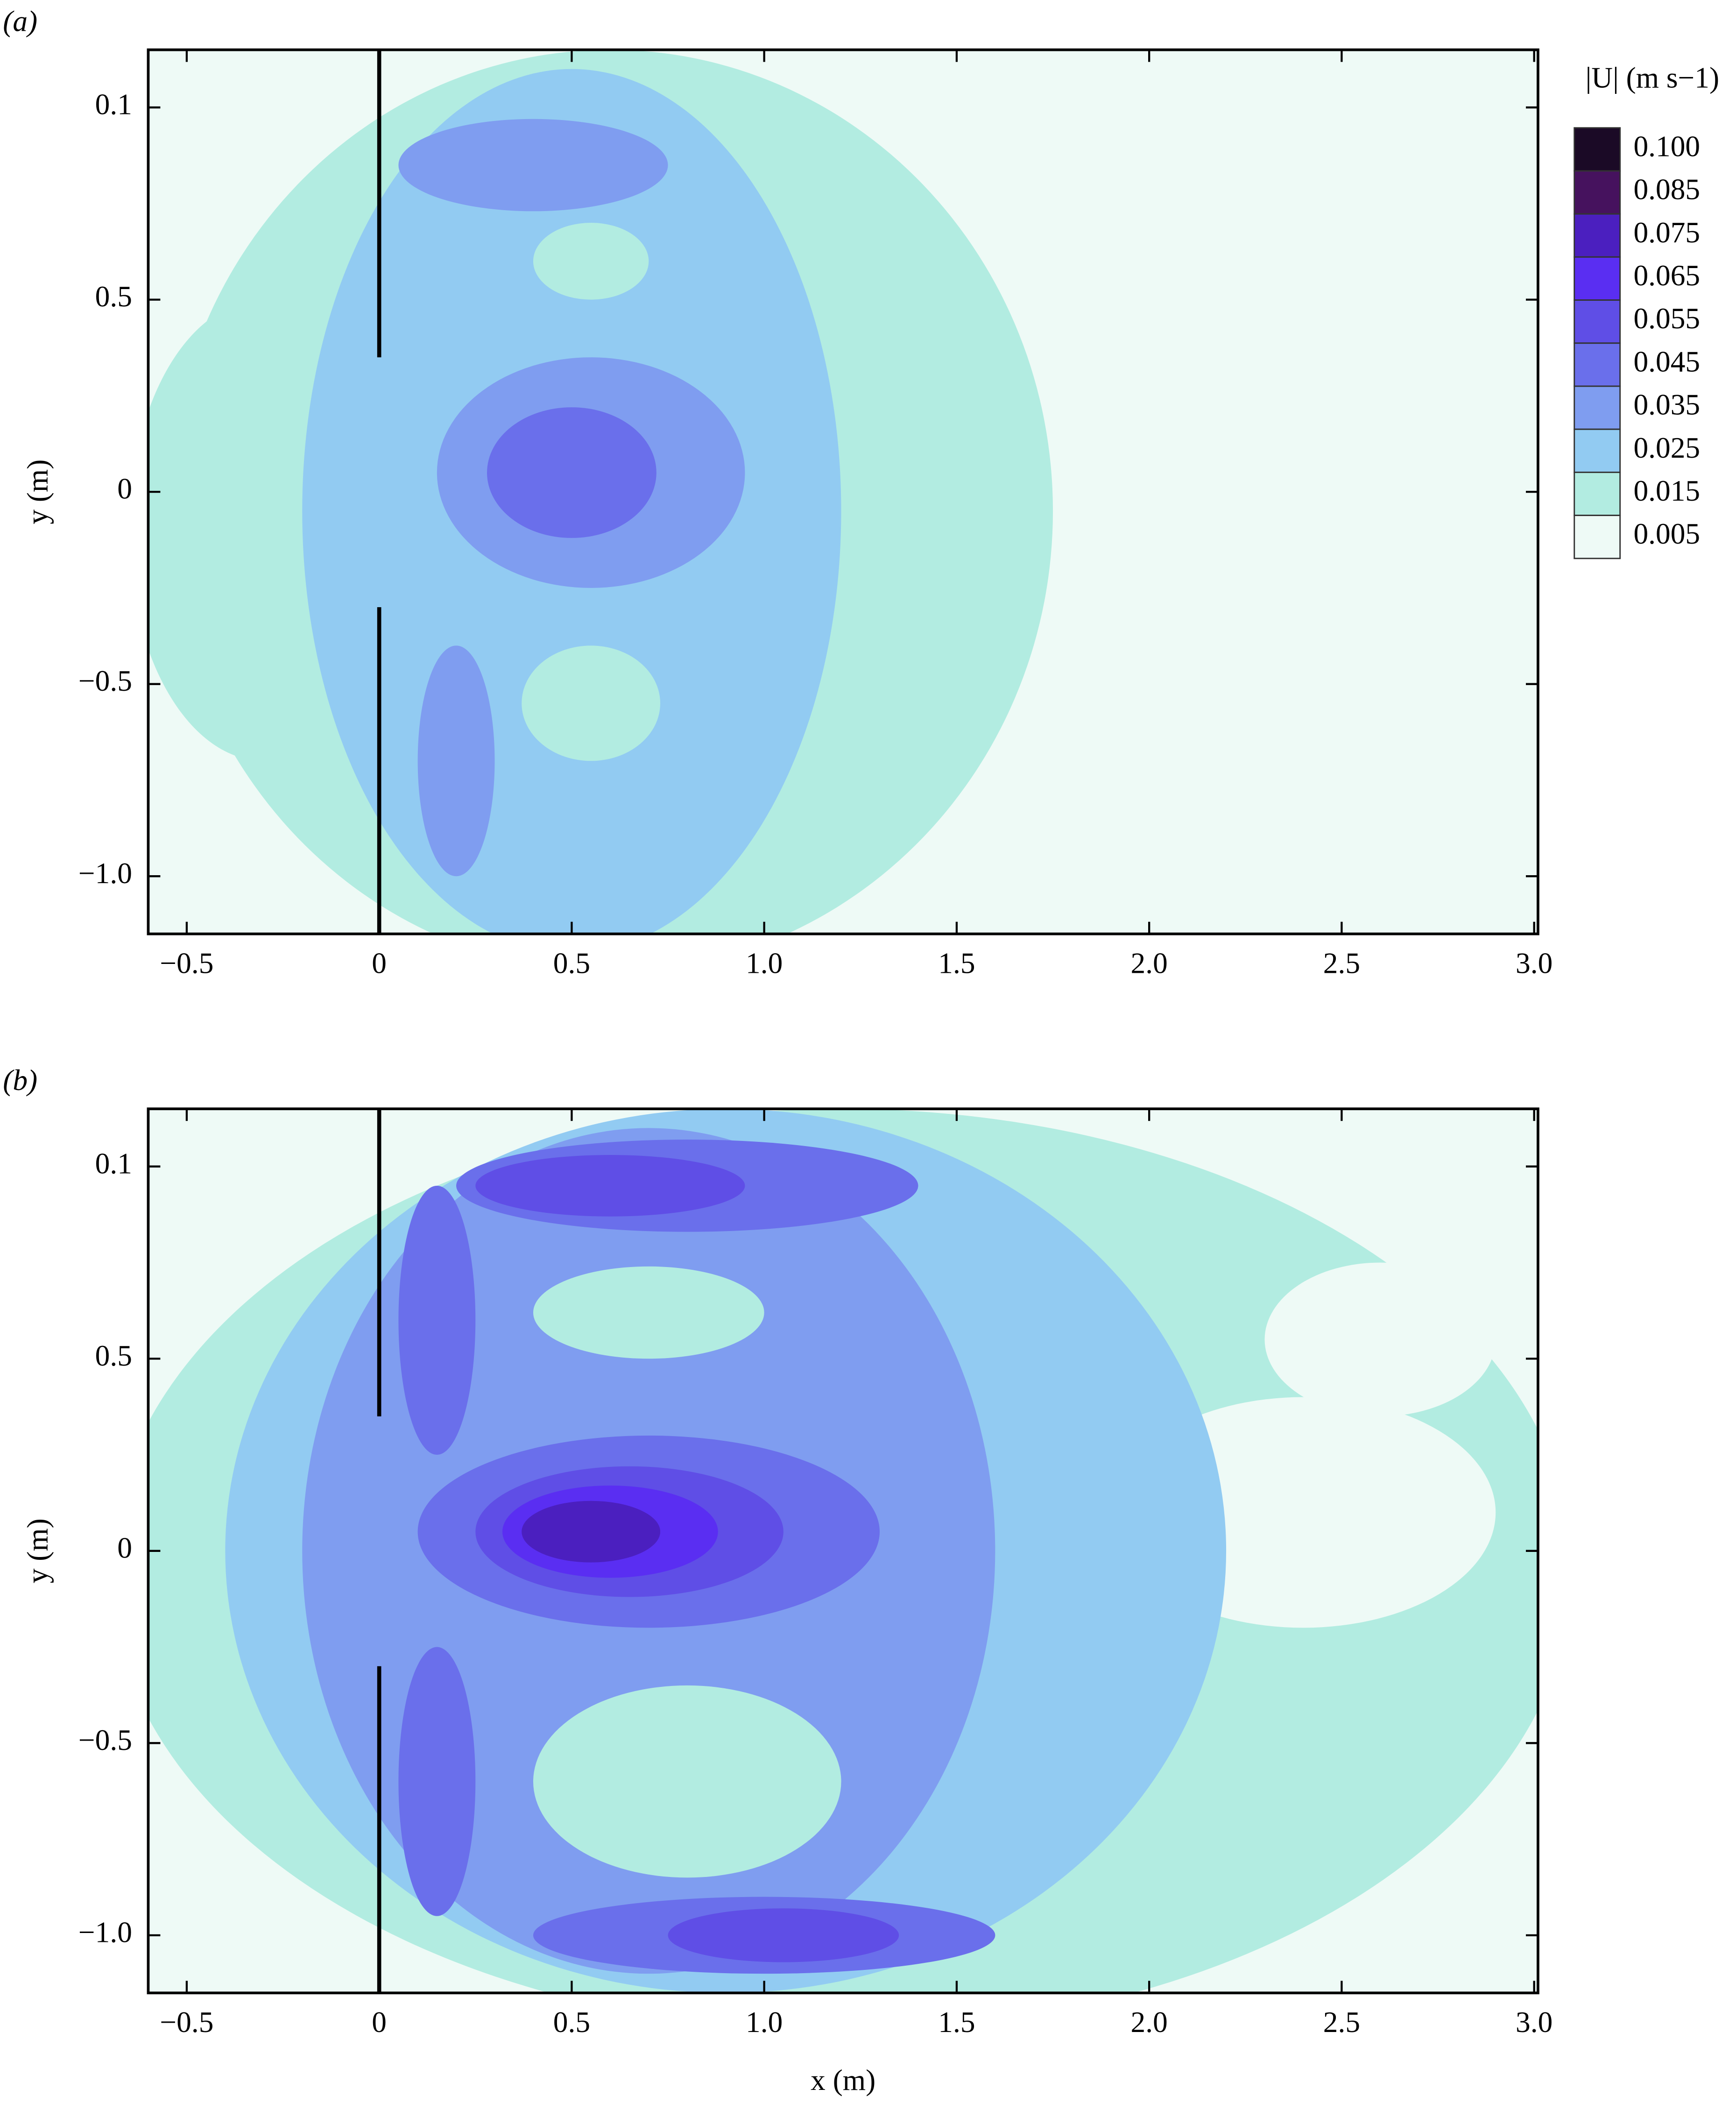 The height and width of the screenshot is (2110, 1736). I want to click on colorbar-label: 0.035, so click(1667, 405).